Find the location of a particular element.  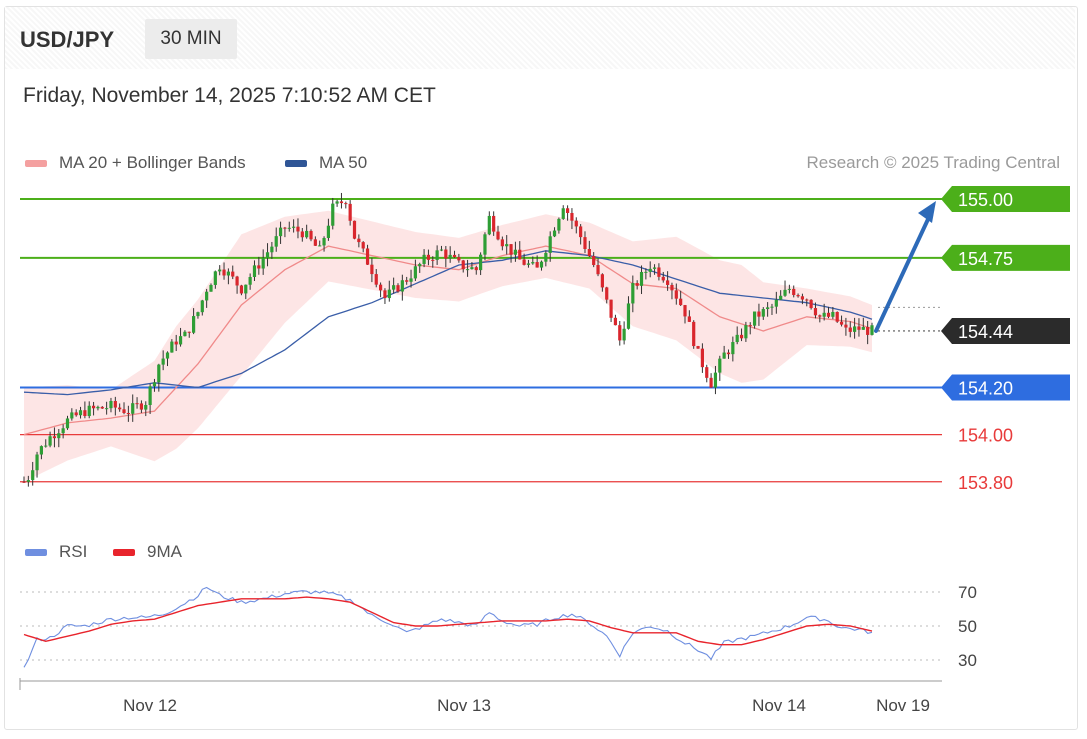

legend-9ma: 9MA is located at coordinates (147, 552).